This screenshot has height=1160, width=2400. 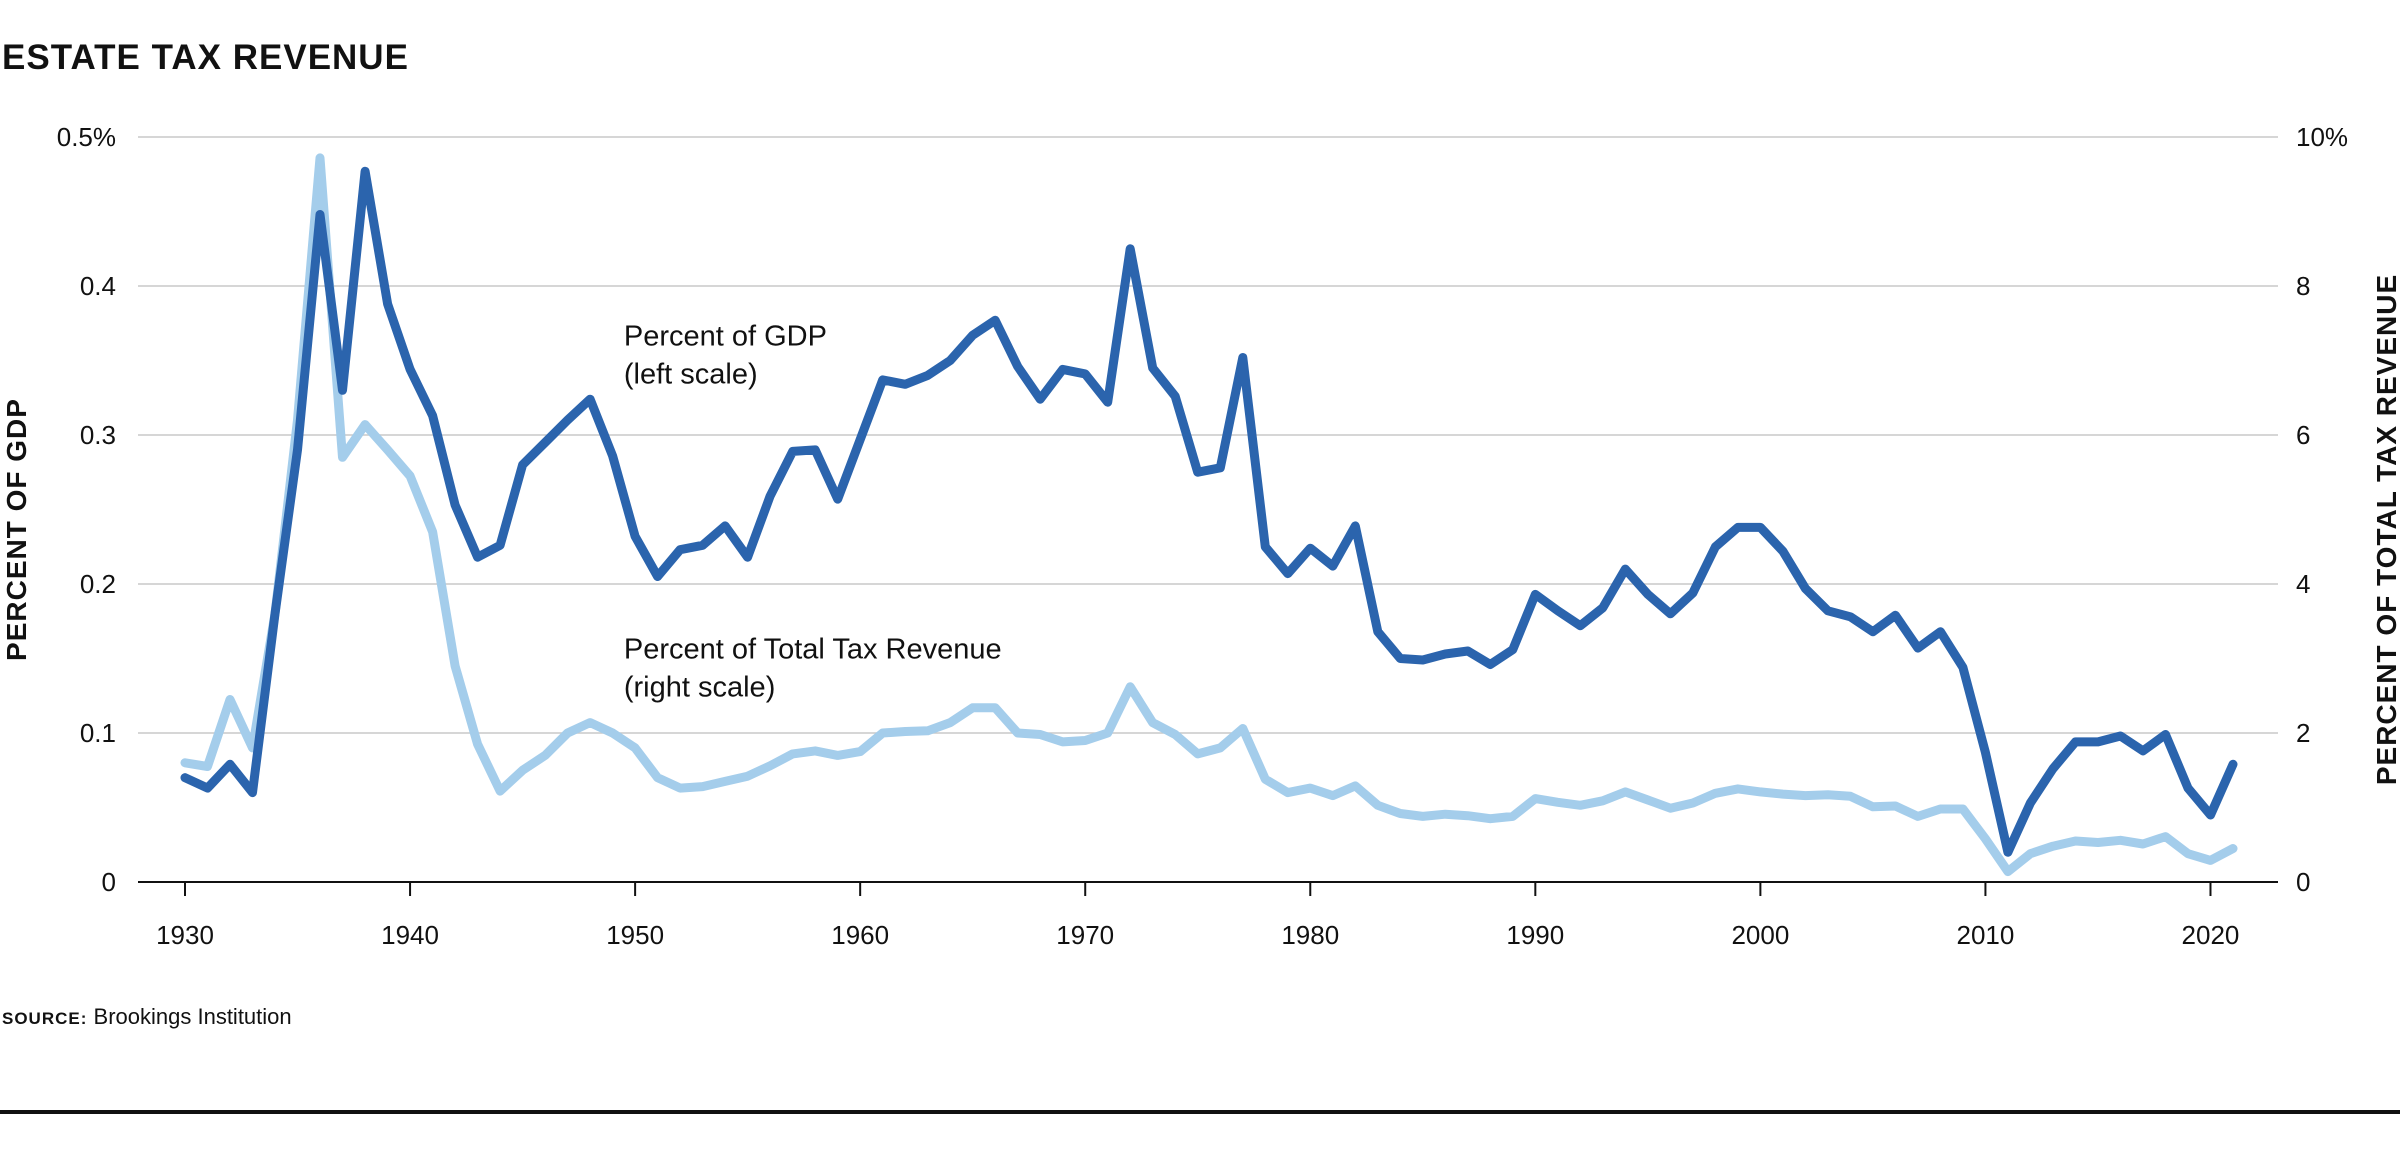 I want to click on y-axis-title: PERCENT OF GDP, so click(x=16, y=529).